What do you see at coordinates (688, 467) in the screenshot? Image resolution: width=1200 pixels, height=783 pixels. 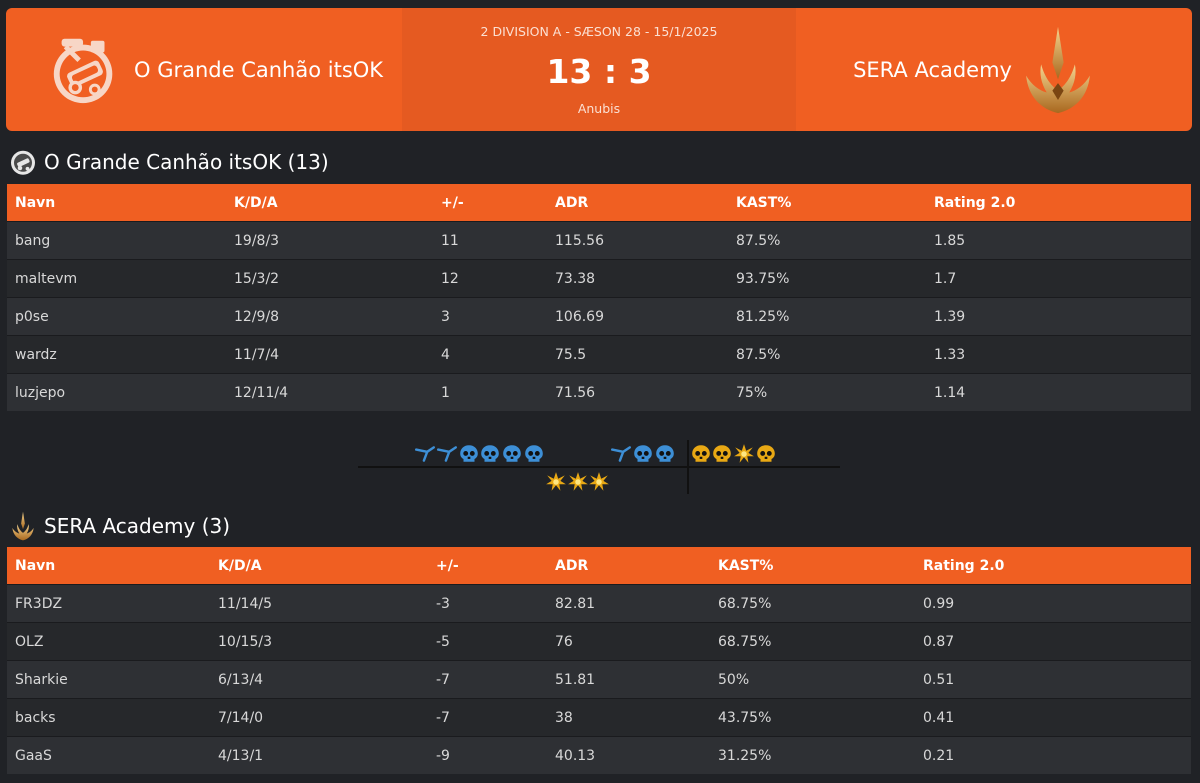 I see `halftime-marker` at bounding box center [688, 467].